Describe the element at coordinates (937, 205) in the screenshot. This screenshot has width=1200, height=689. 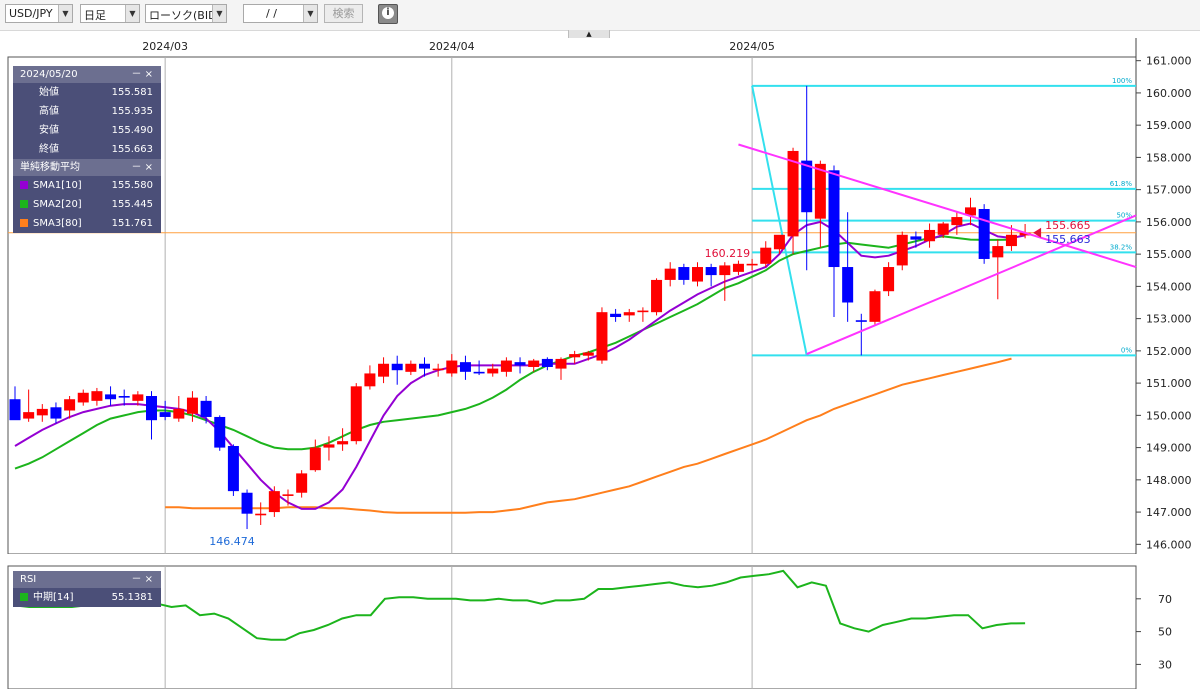
I see `triangle-upper-line` at that location.